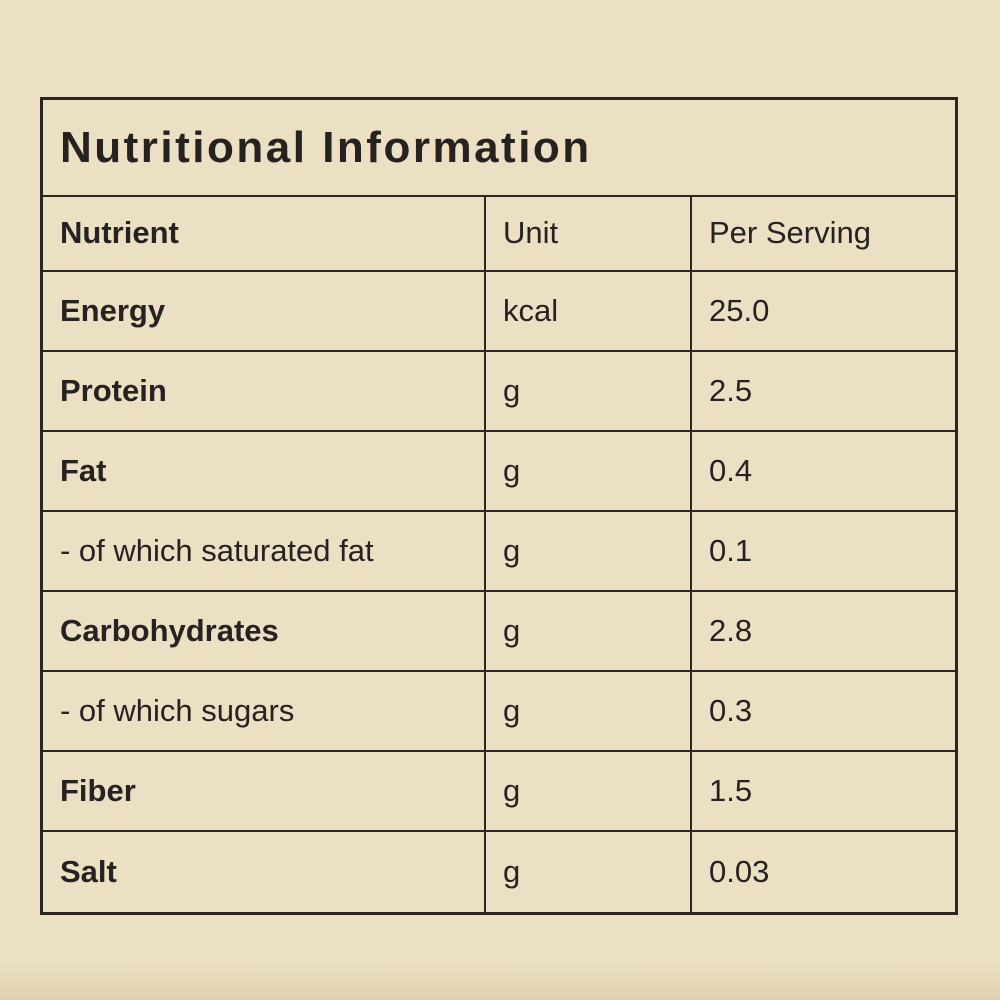  I want to click on table-row-energy: Energy kcal 25.0, so click(499, 312).